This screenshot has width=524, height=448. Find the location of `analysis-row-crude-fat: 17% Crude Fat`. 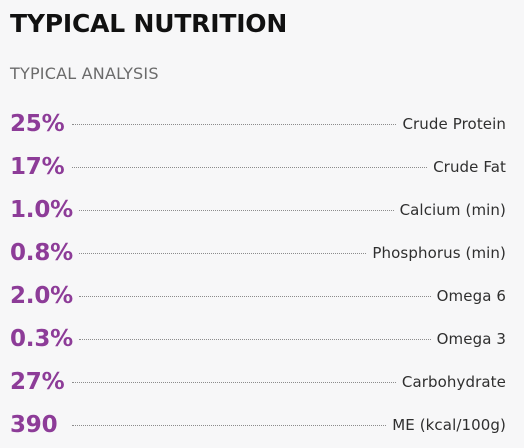

analysis-row-crude-fat: 17% Crude Fat is located at coordinates (258, 166).